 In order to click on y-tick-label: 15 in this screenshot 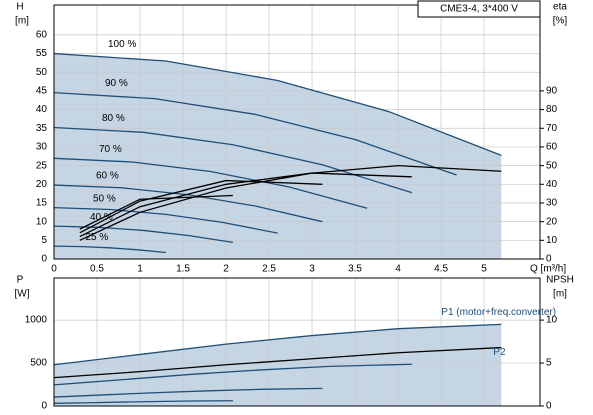, I will do `click(42, 203)`.